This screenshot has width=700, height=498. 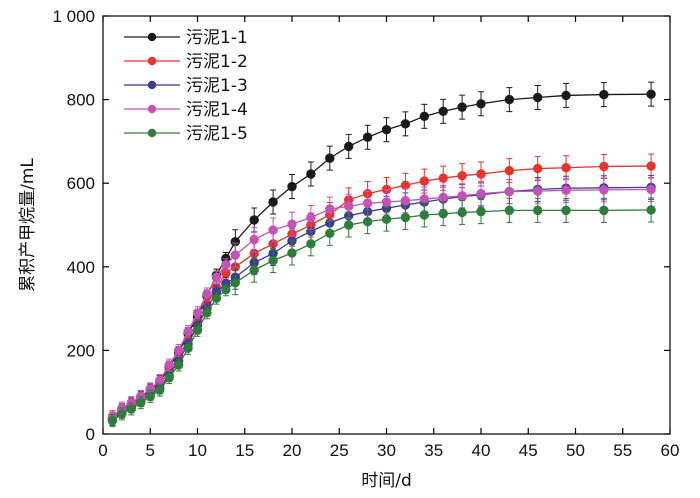 I want to click on y-tick-label: 400, so click(x=81, y=267).